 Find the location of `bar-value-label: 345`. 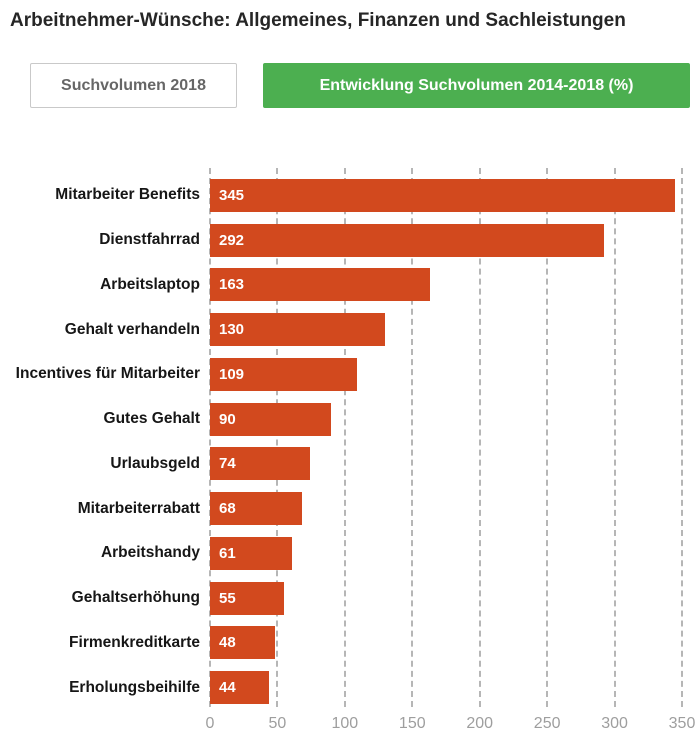

bar-value-label: 345 is located at coordinates (232, 195).